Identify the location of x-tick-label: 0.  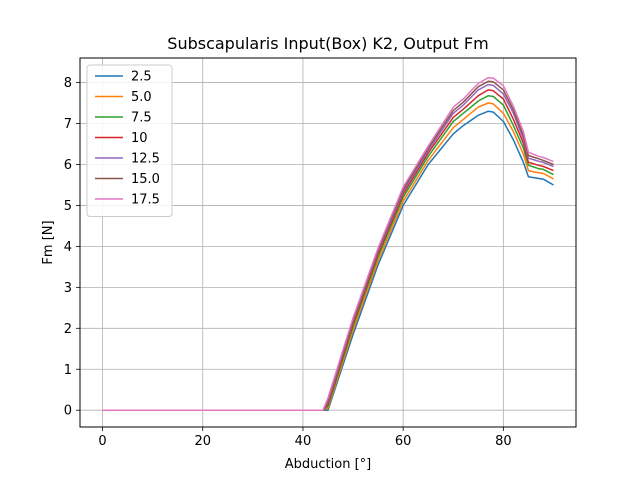
(102, 441).